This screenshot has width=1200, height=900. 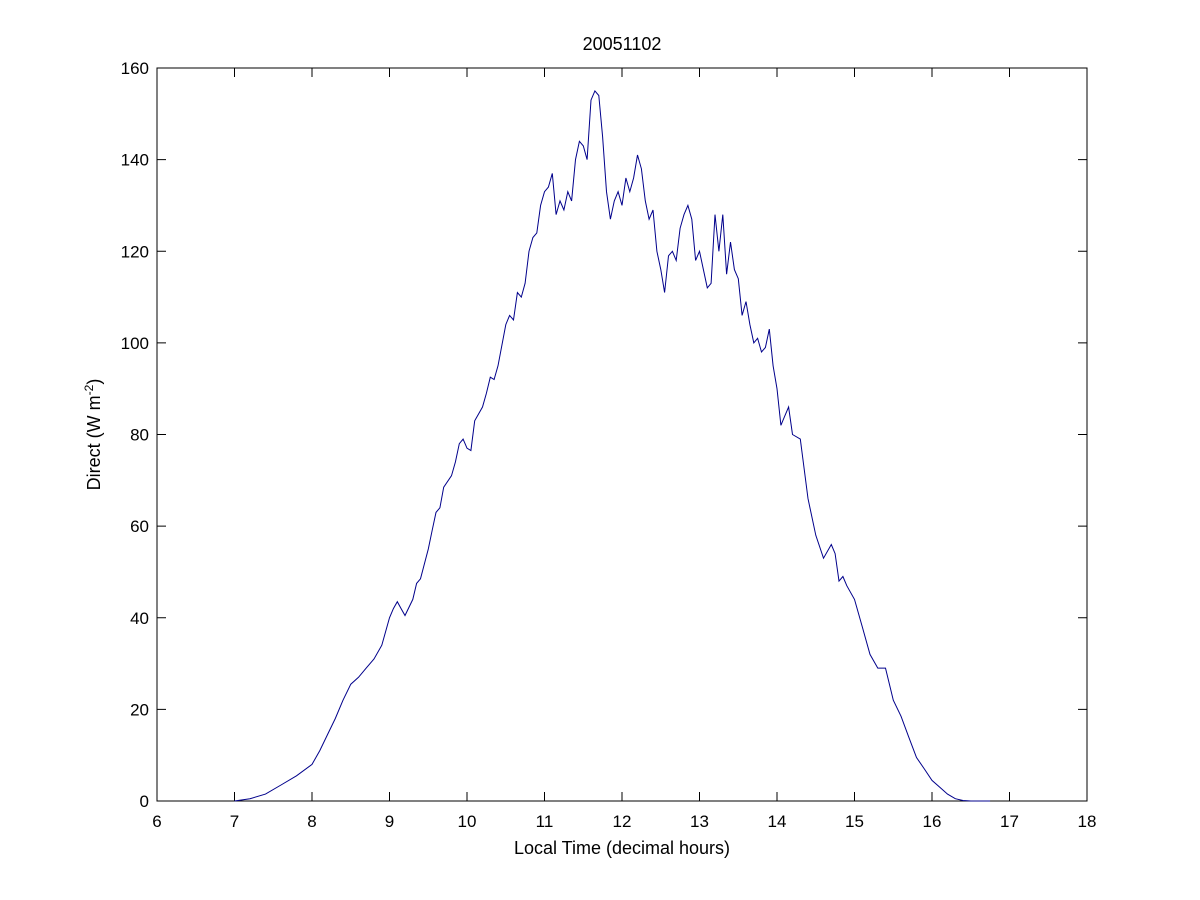 What do you see at coordinates (622, 848) in the screenshot?
I see `x-axis-label: Local Time (decimal hours)` at bounding box center [622, 848].